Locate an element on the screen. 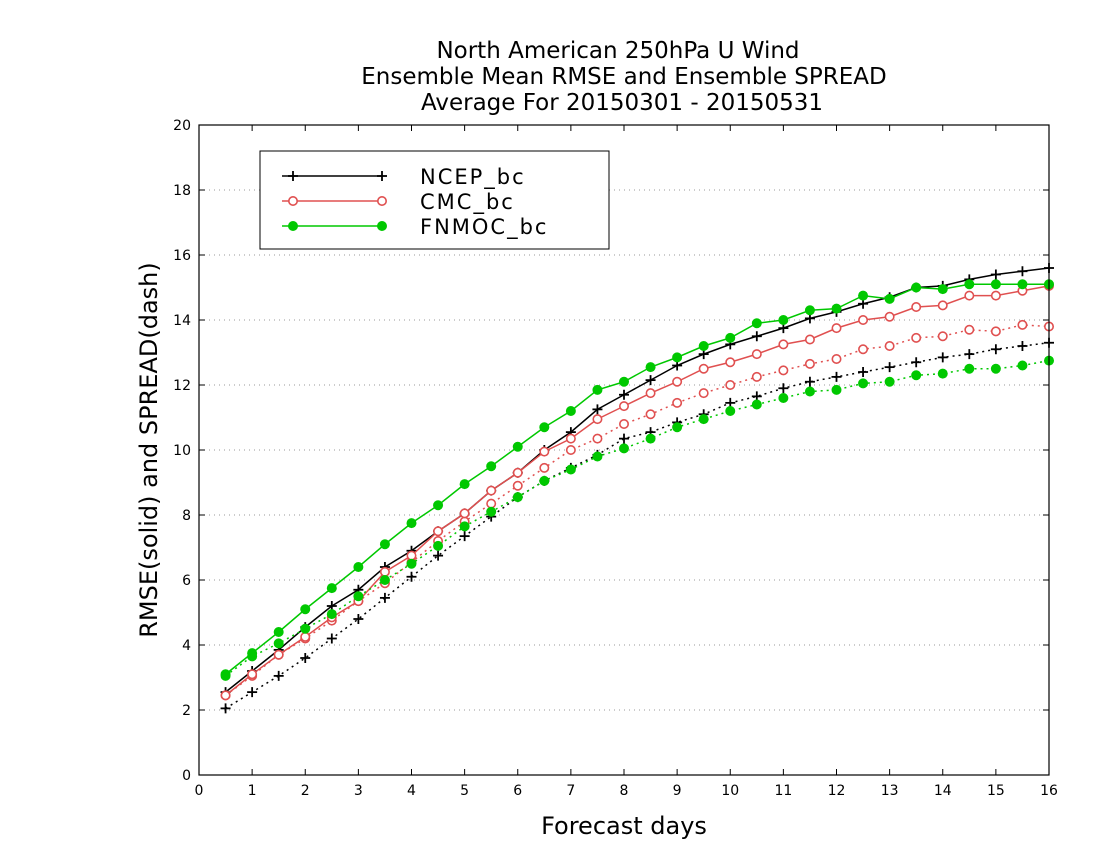 The height and width of the screenshot is (850, 1100). y-tick-label: 20 is located at coordinates (182, 126).